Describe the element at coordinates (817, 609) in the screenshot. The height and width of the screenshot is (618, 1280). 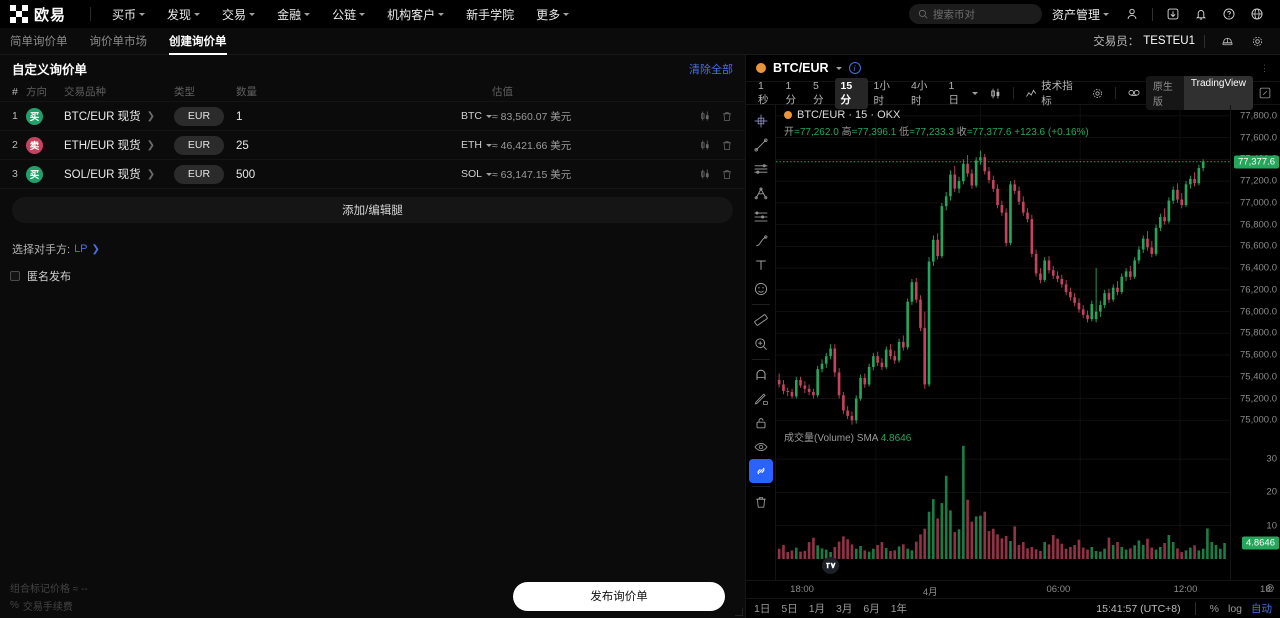
I see `range-1mo: 1月` at that location.